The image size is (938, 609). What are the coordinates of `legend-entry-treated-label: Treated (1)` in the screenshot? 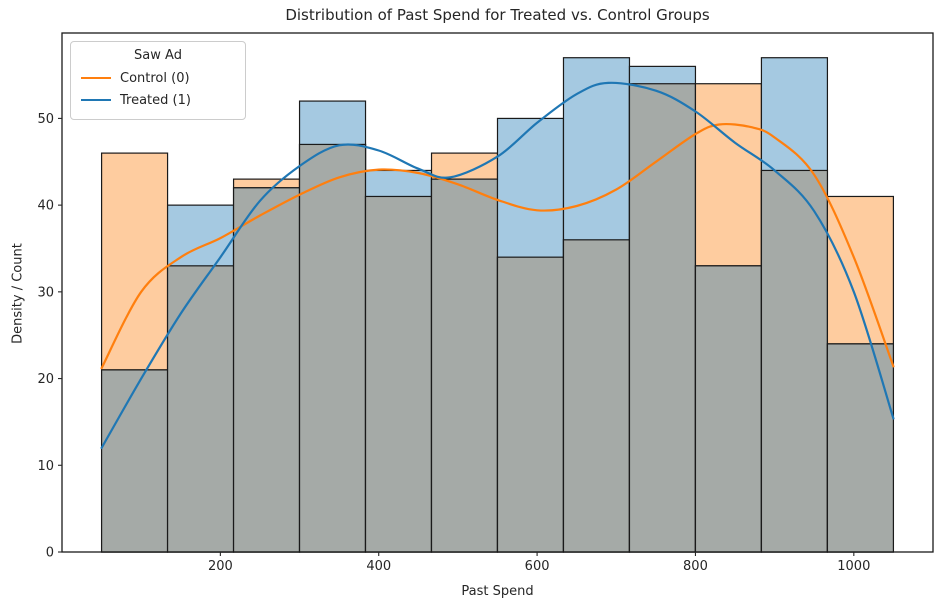 It's located at (155, 100).